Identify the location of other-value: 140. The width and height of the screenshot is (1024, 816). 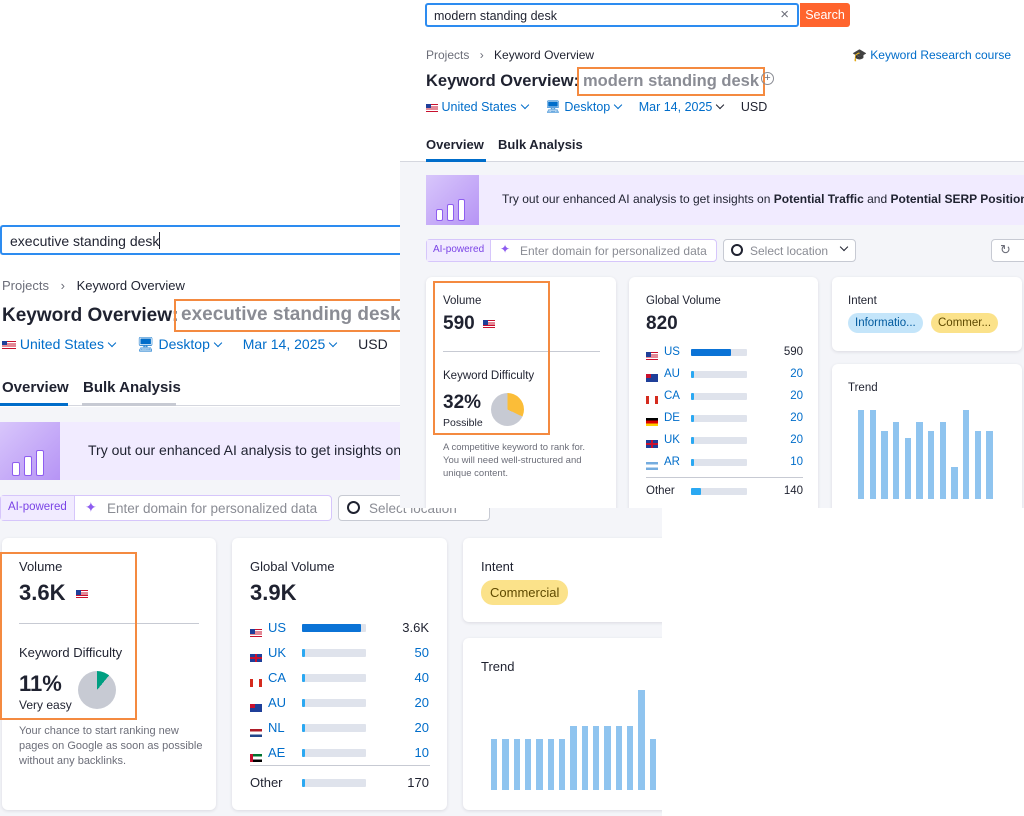
(793, 491).